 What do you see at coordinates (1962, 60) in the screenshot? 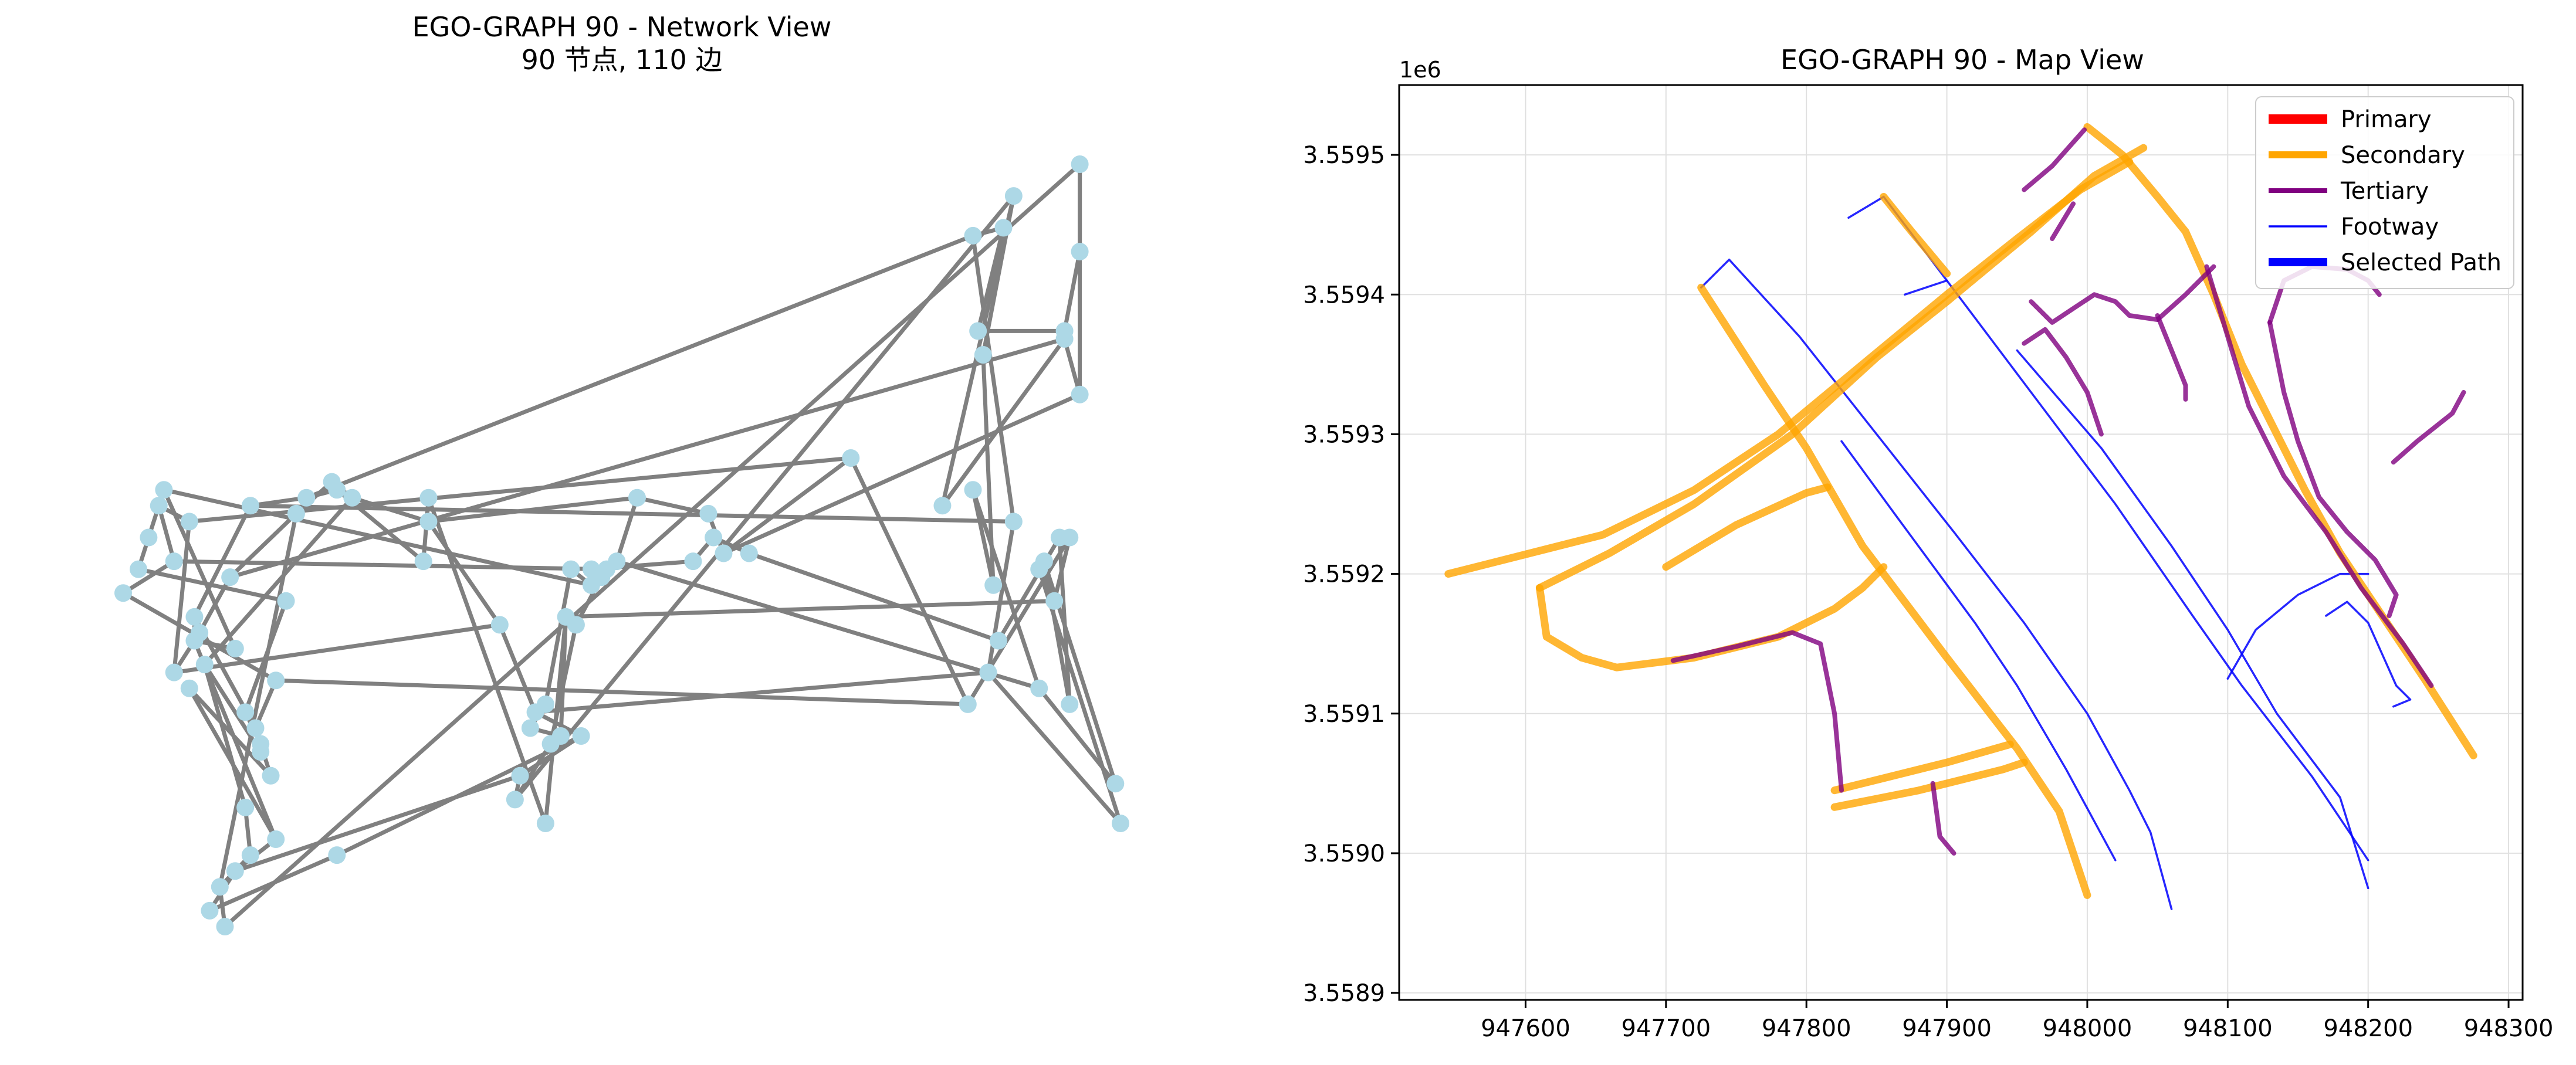
I see `map-title: EGO-GRAPH 90 - Map View` at bounding box center [1962, 60].